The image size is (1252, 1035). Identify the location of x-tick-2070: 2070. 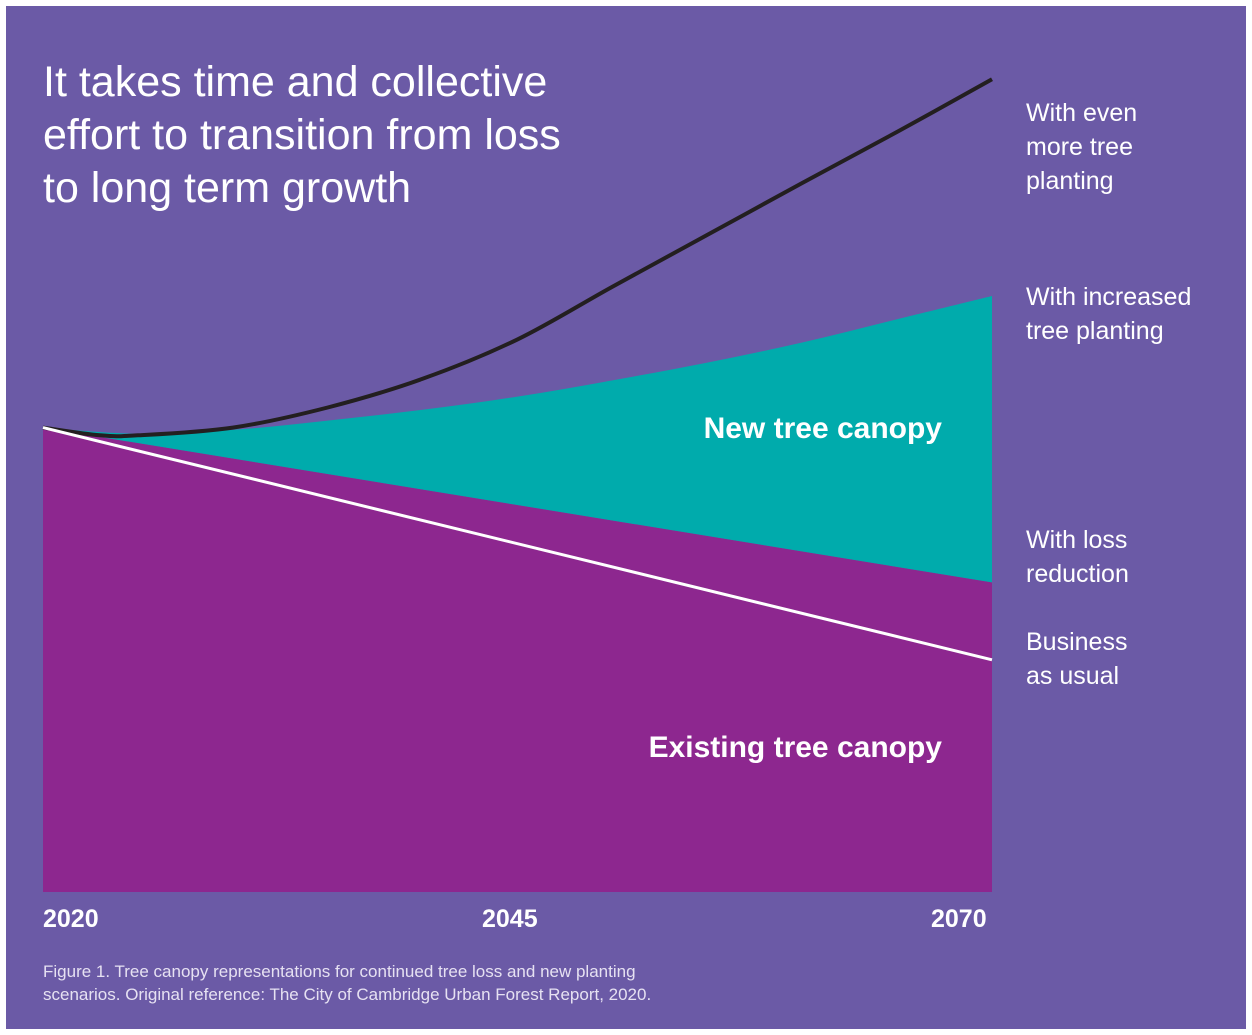
(959, 919).